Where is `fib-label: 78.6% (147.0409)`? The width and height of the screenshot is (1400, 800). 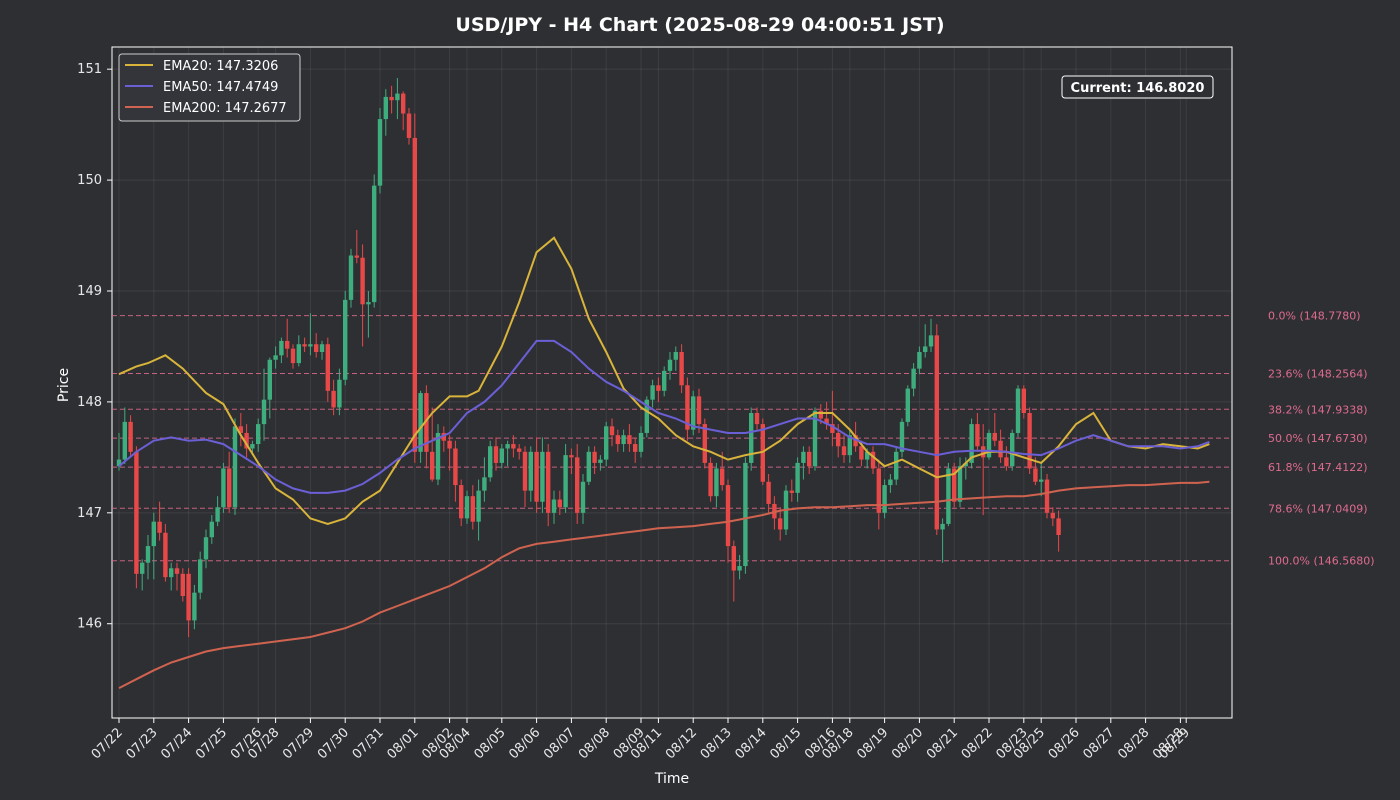 fib-label: 78.6% (147.0409) is located at coordinates (1318, 508).